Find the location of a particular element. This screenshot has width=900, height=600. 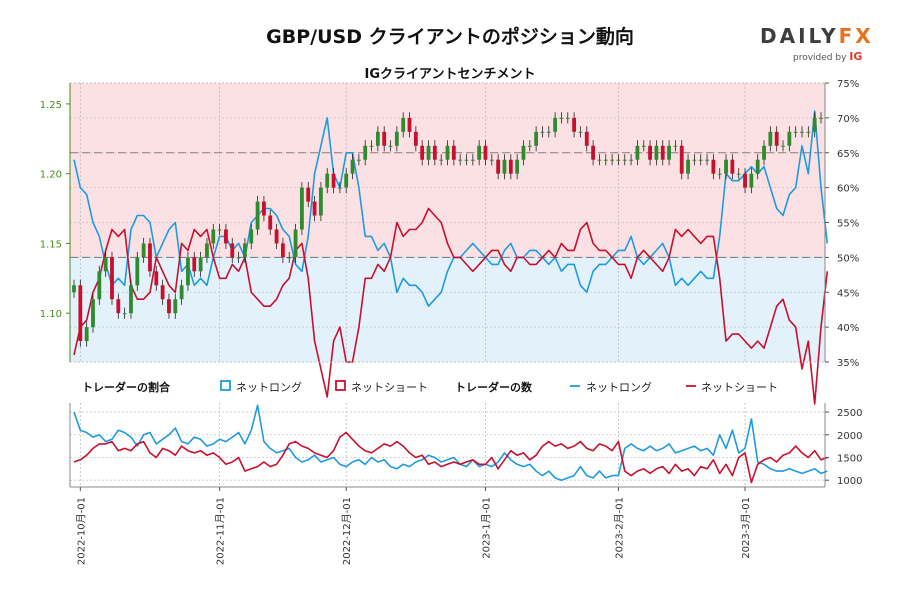

x-tick-label: 2023-1月-01 is located at coordinates (486, 528).